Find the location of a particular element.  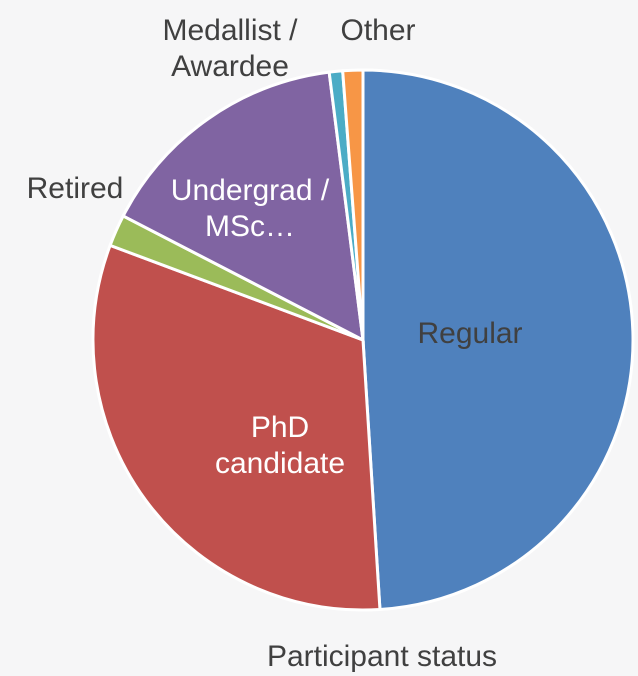

slice-label: Regular is located at coordinates (469, 333).